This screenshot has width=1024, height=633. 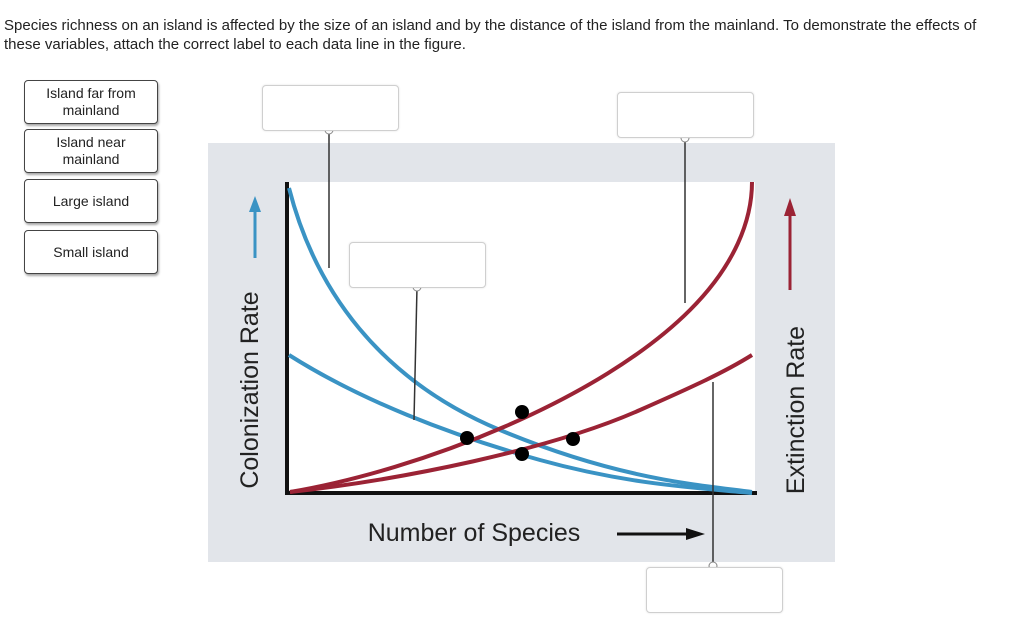 What do you see at coordinates (91, 102) in the screenshot?
I see `label-island-far-from-mainland: Island far from mainland` at bounding box center [91, 102].